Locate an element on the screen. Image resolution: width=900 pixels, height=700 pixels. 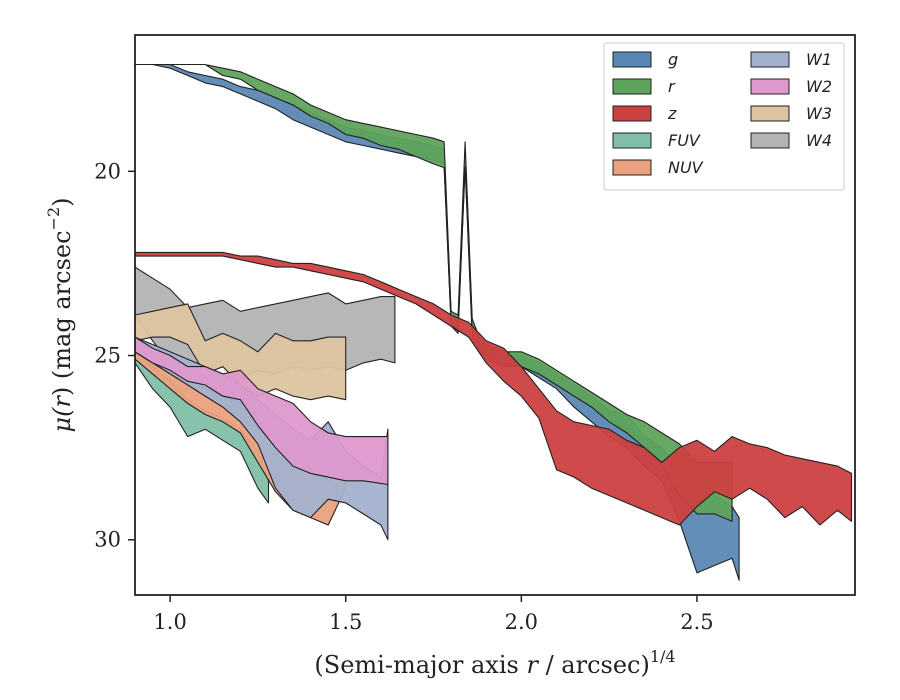
band-w2 is located at coordinates (262, 411).